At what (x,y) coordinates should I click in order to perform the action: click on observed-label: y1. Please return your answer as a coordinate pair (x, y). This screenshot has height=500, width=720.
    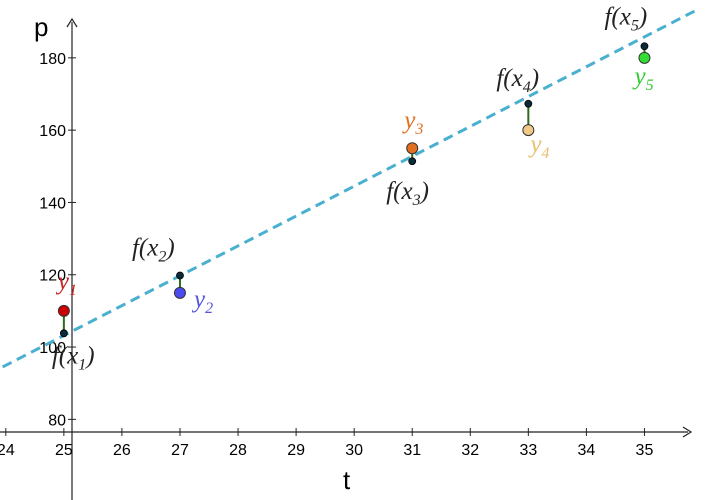
    Looking at the image, I should click on (66, 283).